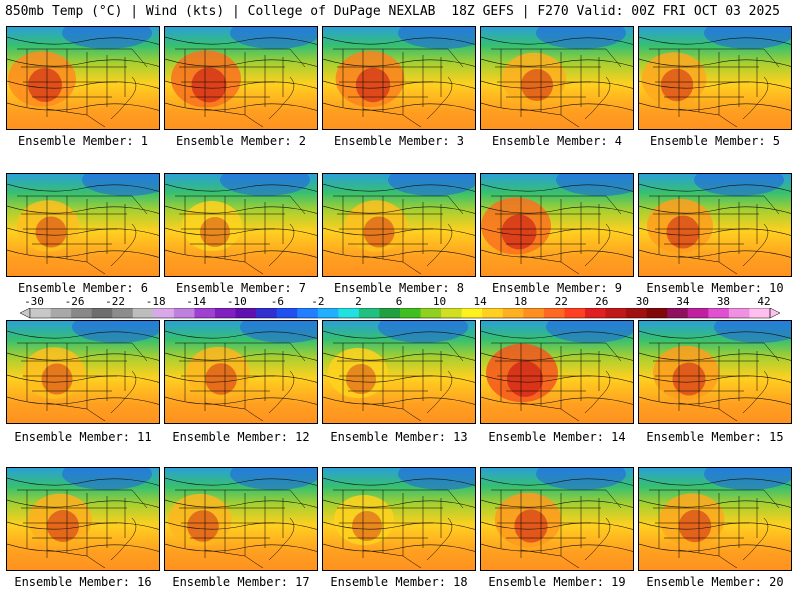 This screenshot has width=800, height=600. I want to click on colorbar-tick-label: 18, so click(521, 301).